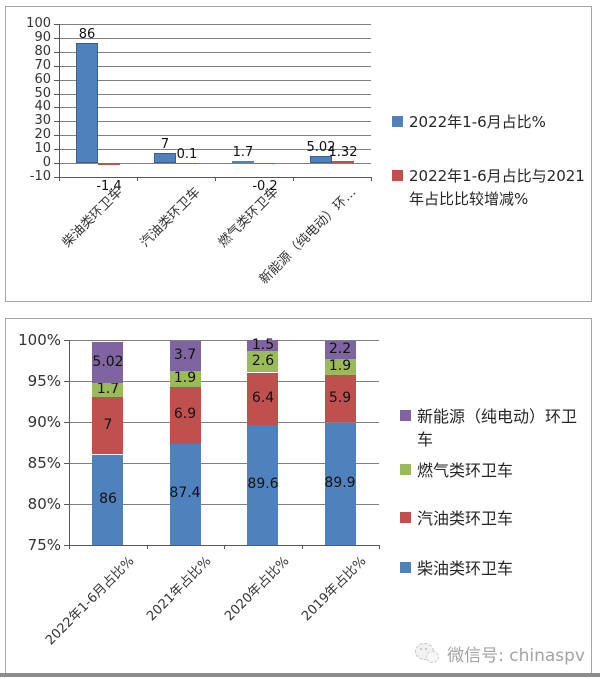  I want to click on watermark: 微信号: chinaspv, so click(500, 653).